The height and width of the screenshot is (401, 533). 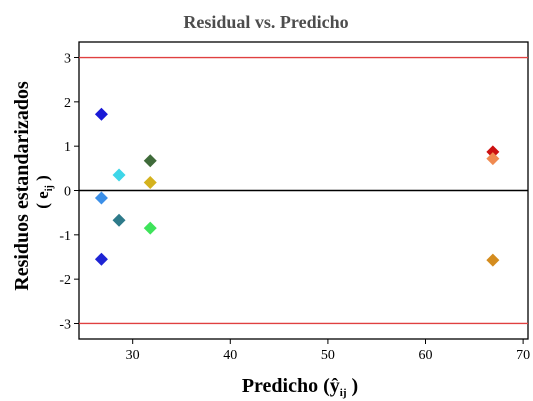 What do you see at coordinates (343, 393) in the screenshot?
I see `x-axis-label-subscript: ij` at bounding box center [343, 393].